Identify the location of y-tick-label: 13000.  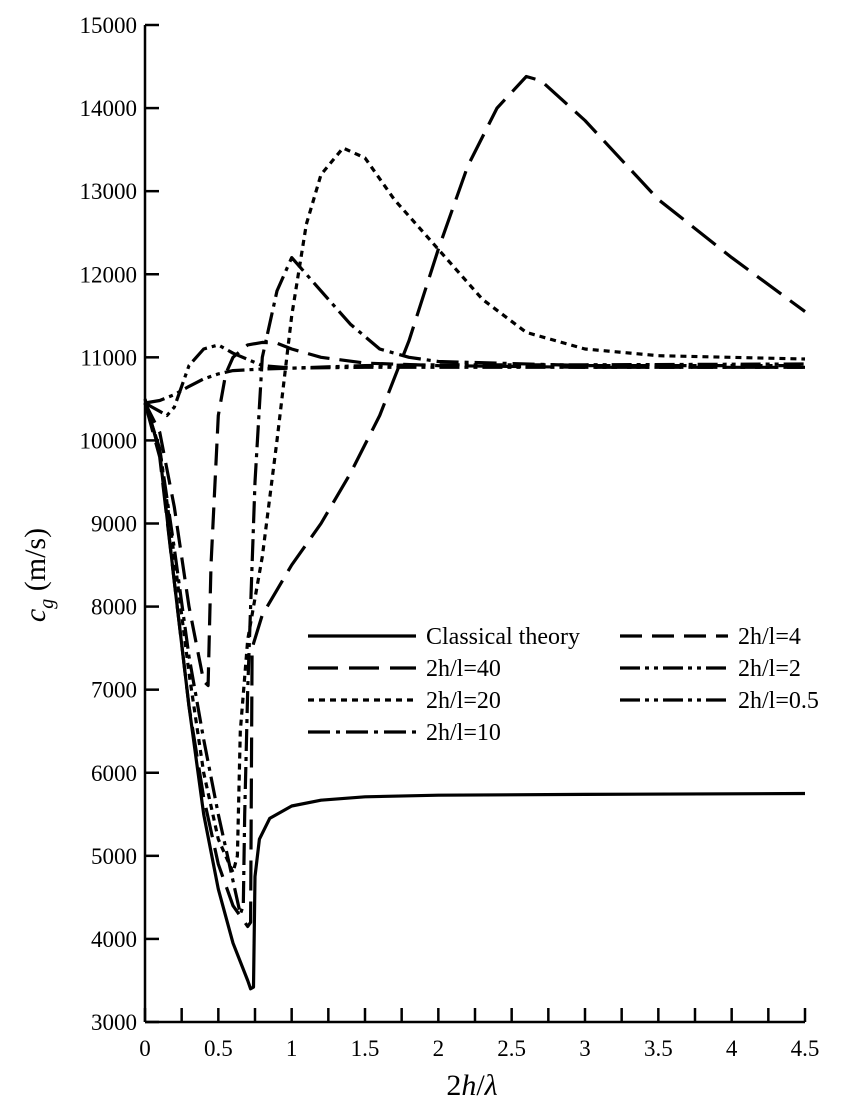
(109, 191).